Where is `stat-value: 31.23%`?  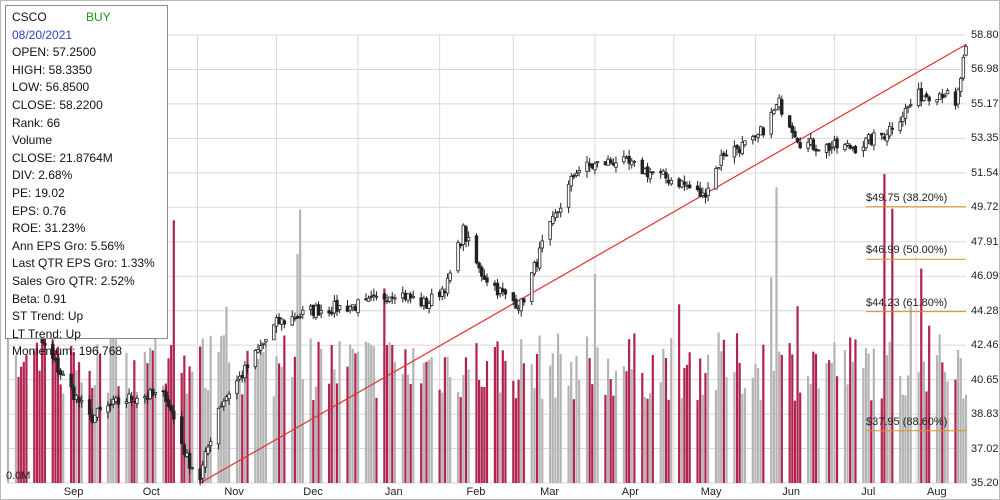
stat-value: 31.23% is located at coordinates (65, 228).